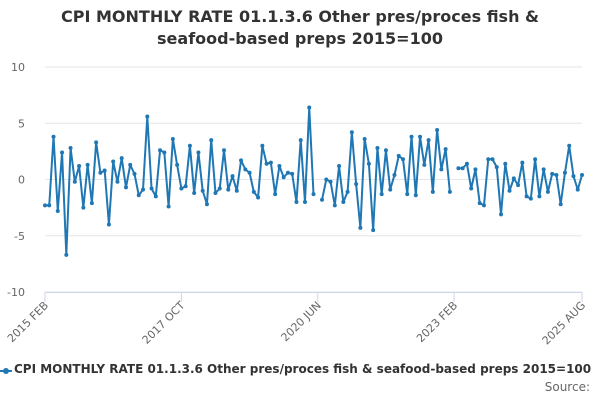  Describe the element at coordinates (437, 322) in the screenshot. I see `x-tick-label: 2023 FEB` at that location.